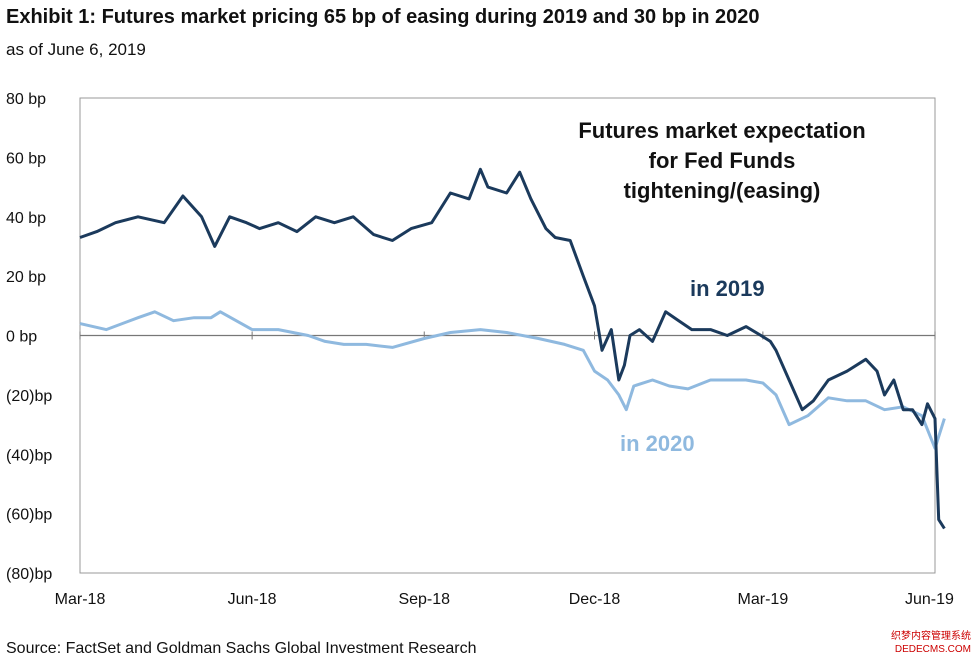  I want to click on y-tick-label: (40)bp, so click(29, 455).